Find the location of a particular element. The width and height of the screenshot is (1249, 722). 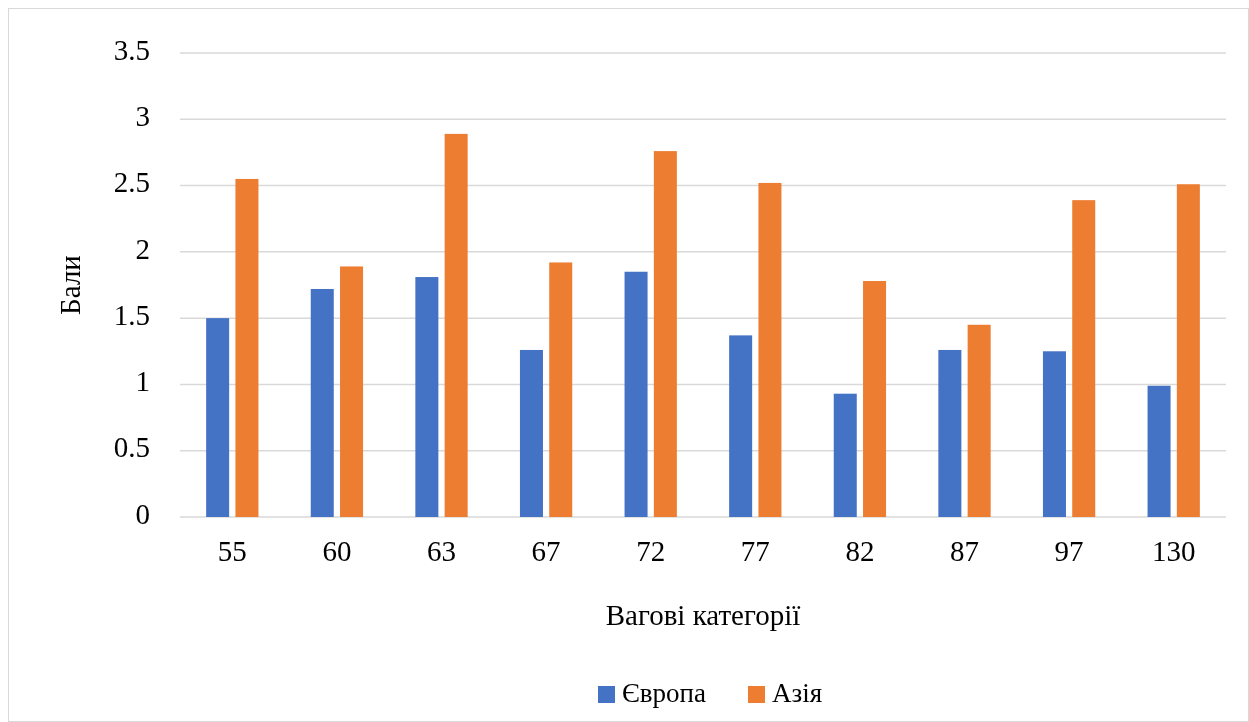

legend-label: Азія is located at coordinates (797, 693).